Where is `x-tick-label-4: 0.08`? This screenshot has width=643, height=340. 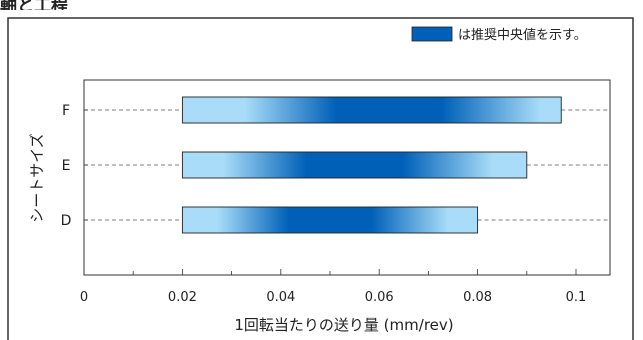
x-tick-label-4: 0.08 is located at coordinates (477, 297).